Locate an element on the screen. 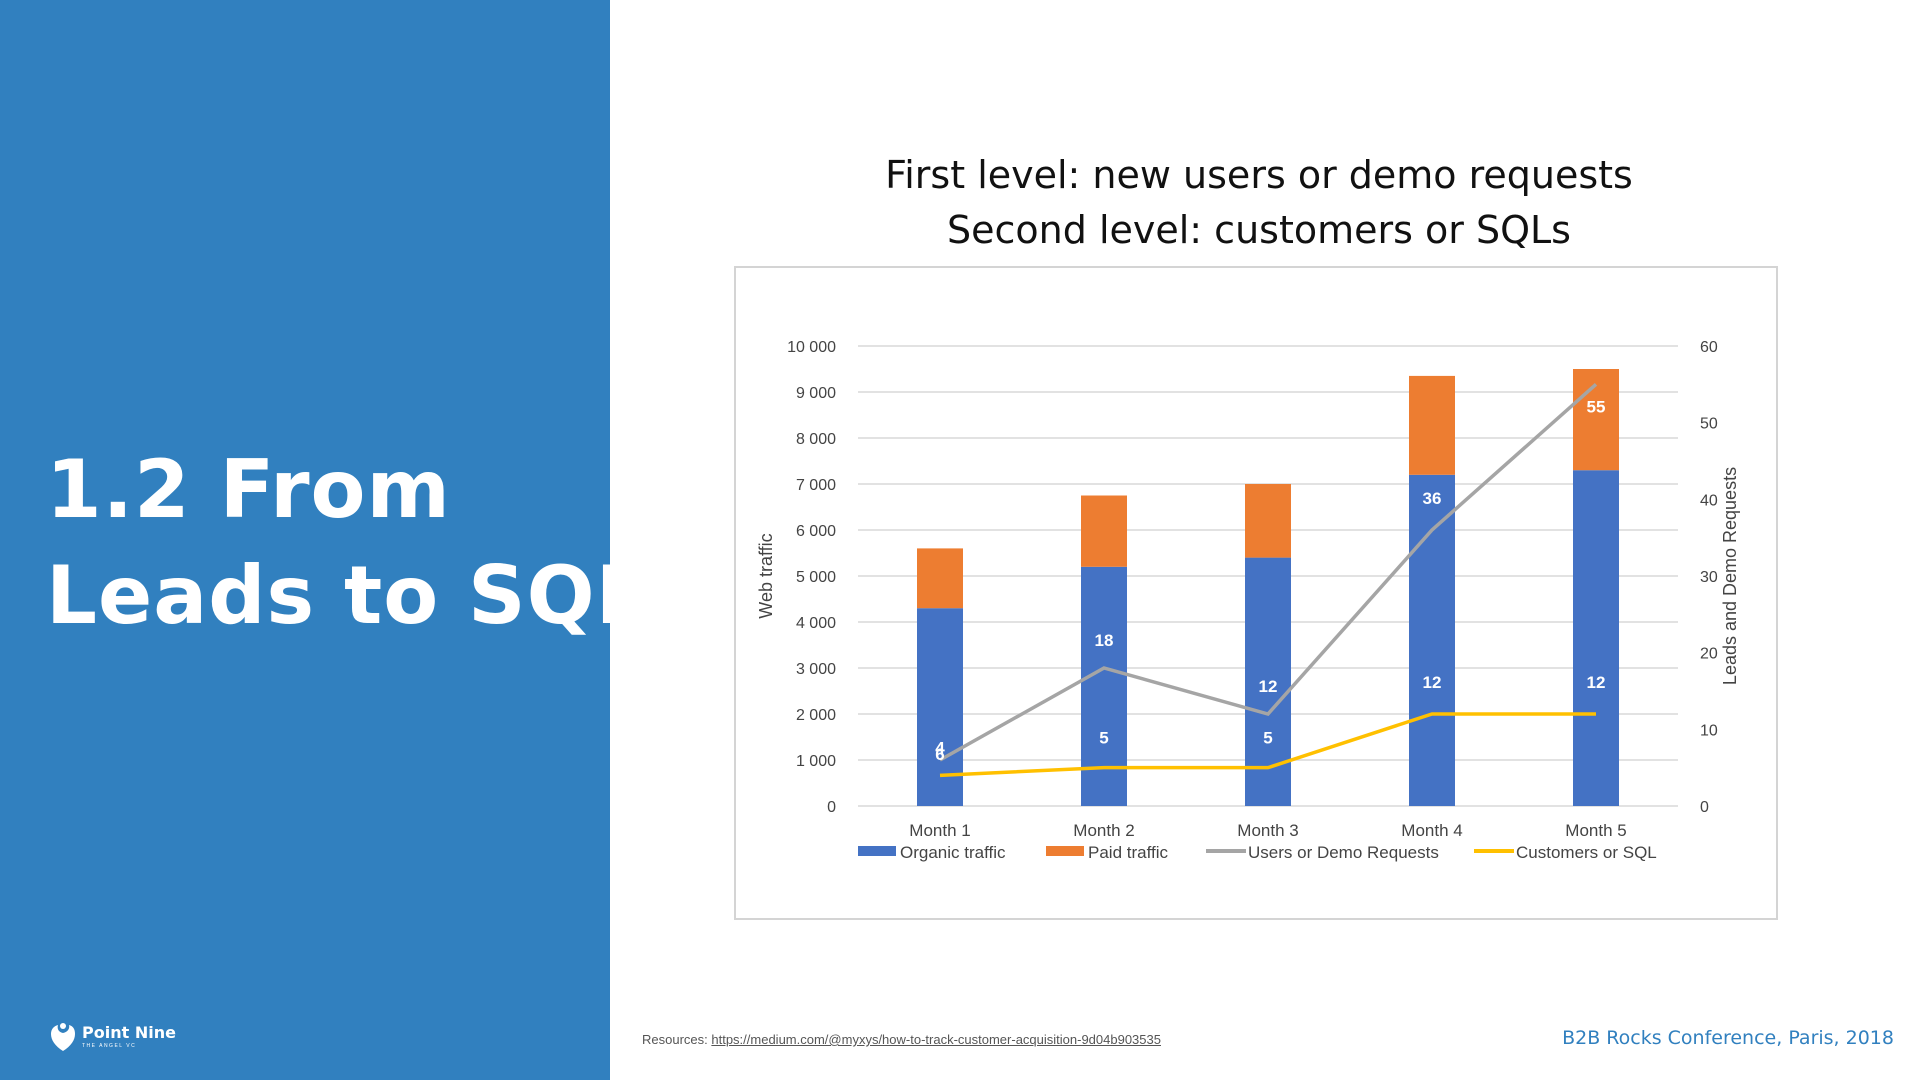 Image resolution: width=1920 pixels, height=1080 pixels. data-label-users: 6 is located at coordinates (939, 754).